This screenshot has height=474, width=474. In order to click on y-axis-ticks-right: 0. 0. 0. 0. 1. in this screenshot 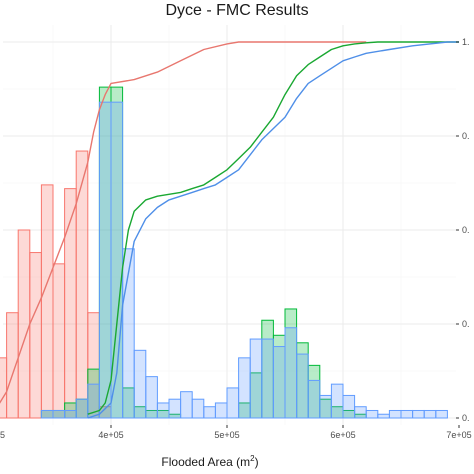, I will do `click(463, 230)`.